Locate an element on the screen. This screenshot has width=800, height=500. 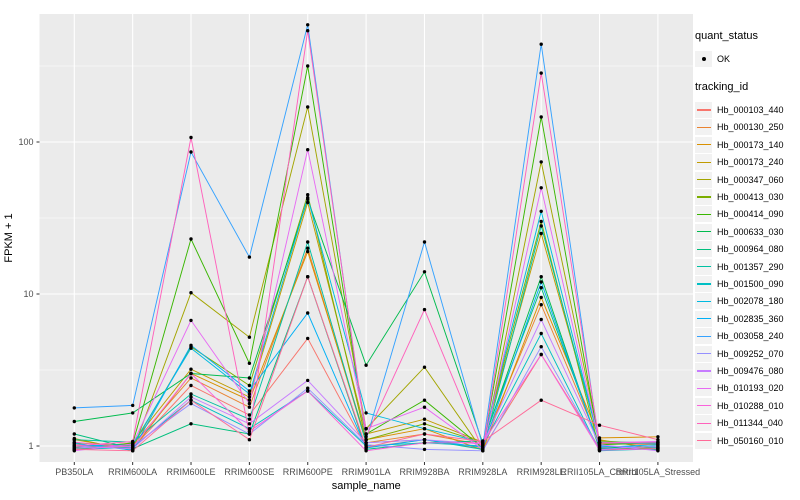
legend-item-tracking-id: Hb_000173_240 is located at coordinates (746, 162).